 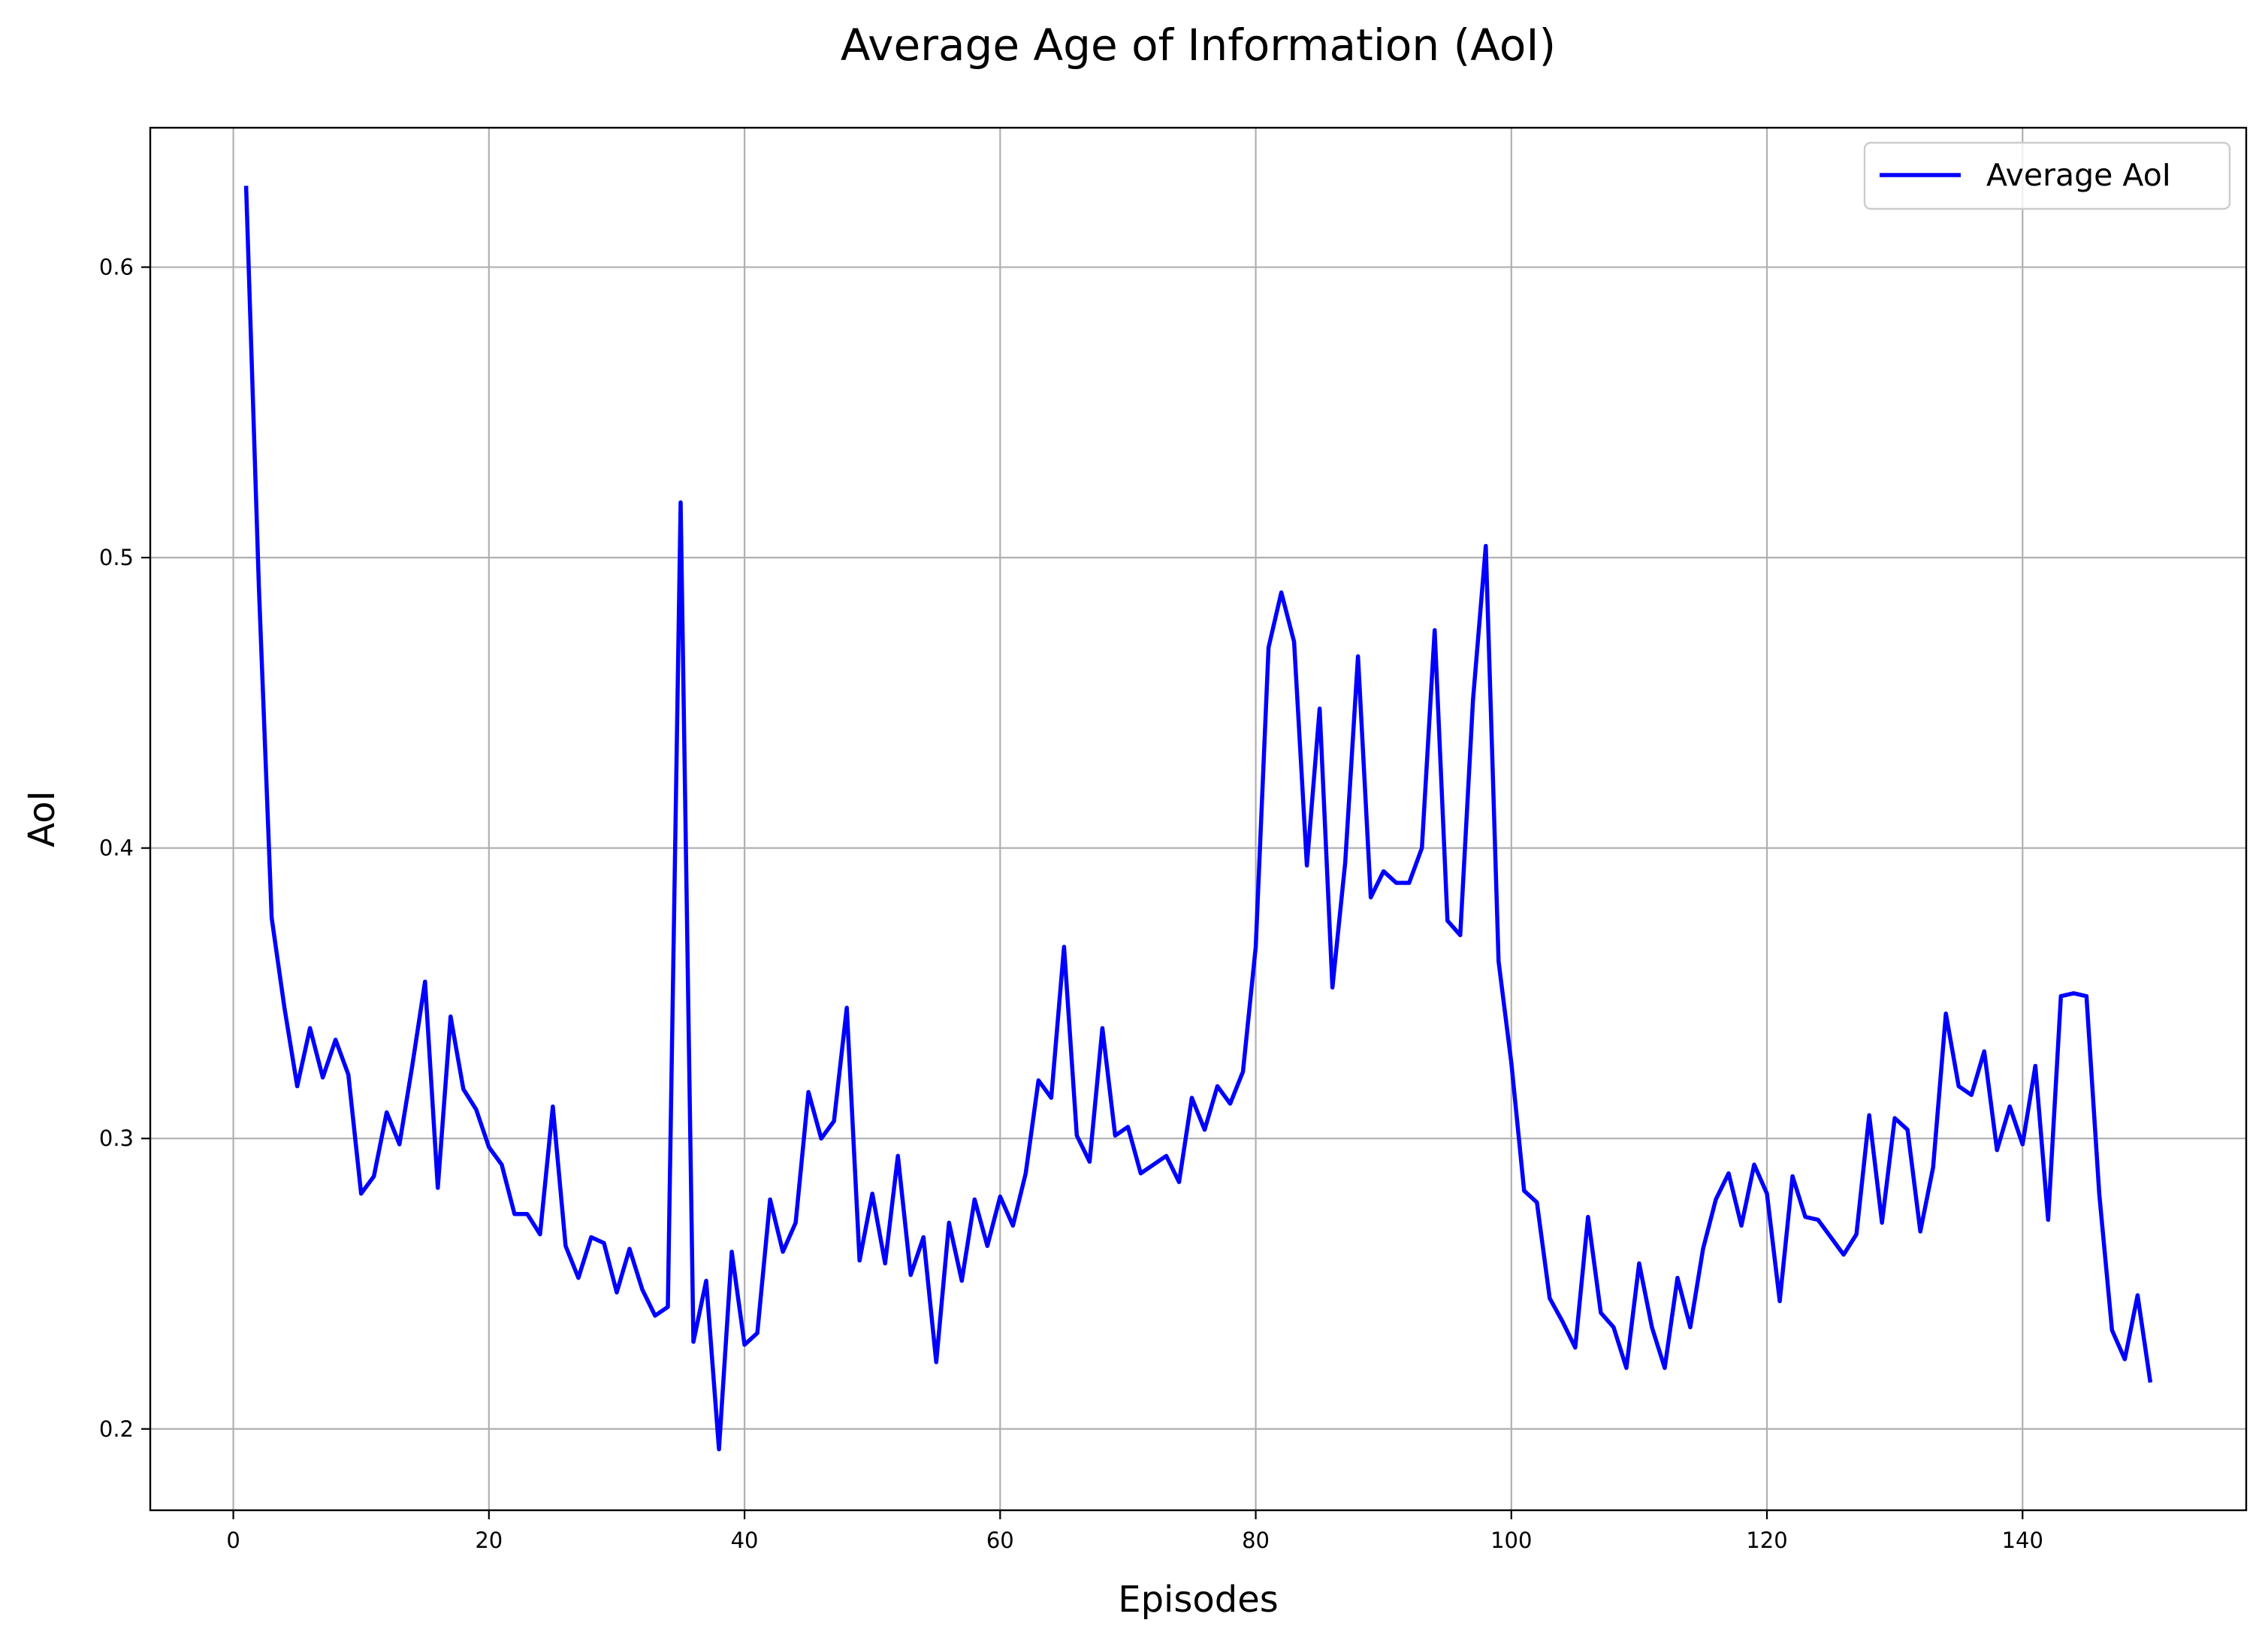 I want to click on y-tick-label: 0.6, so click(x=117, y=268).